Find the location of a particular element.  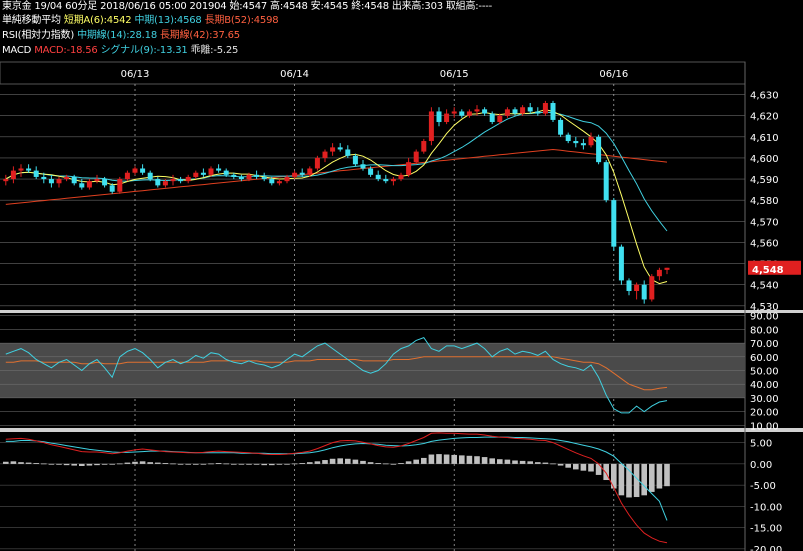

macd-tick-label: -15.00 is located at coordinates (766, 529).